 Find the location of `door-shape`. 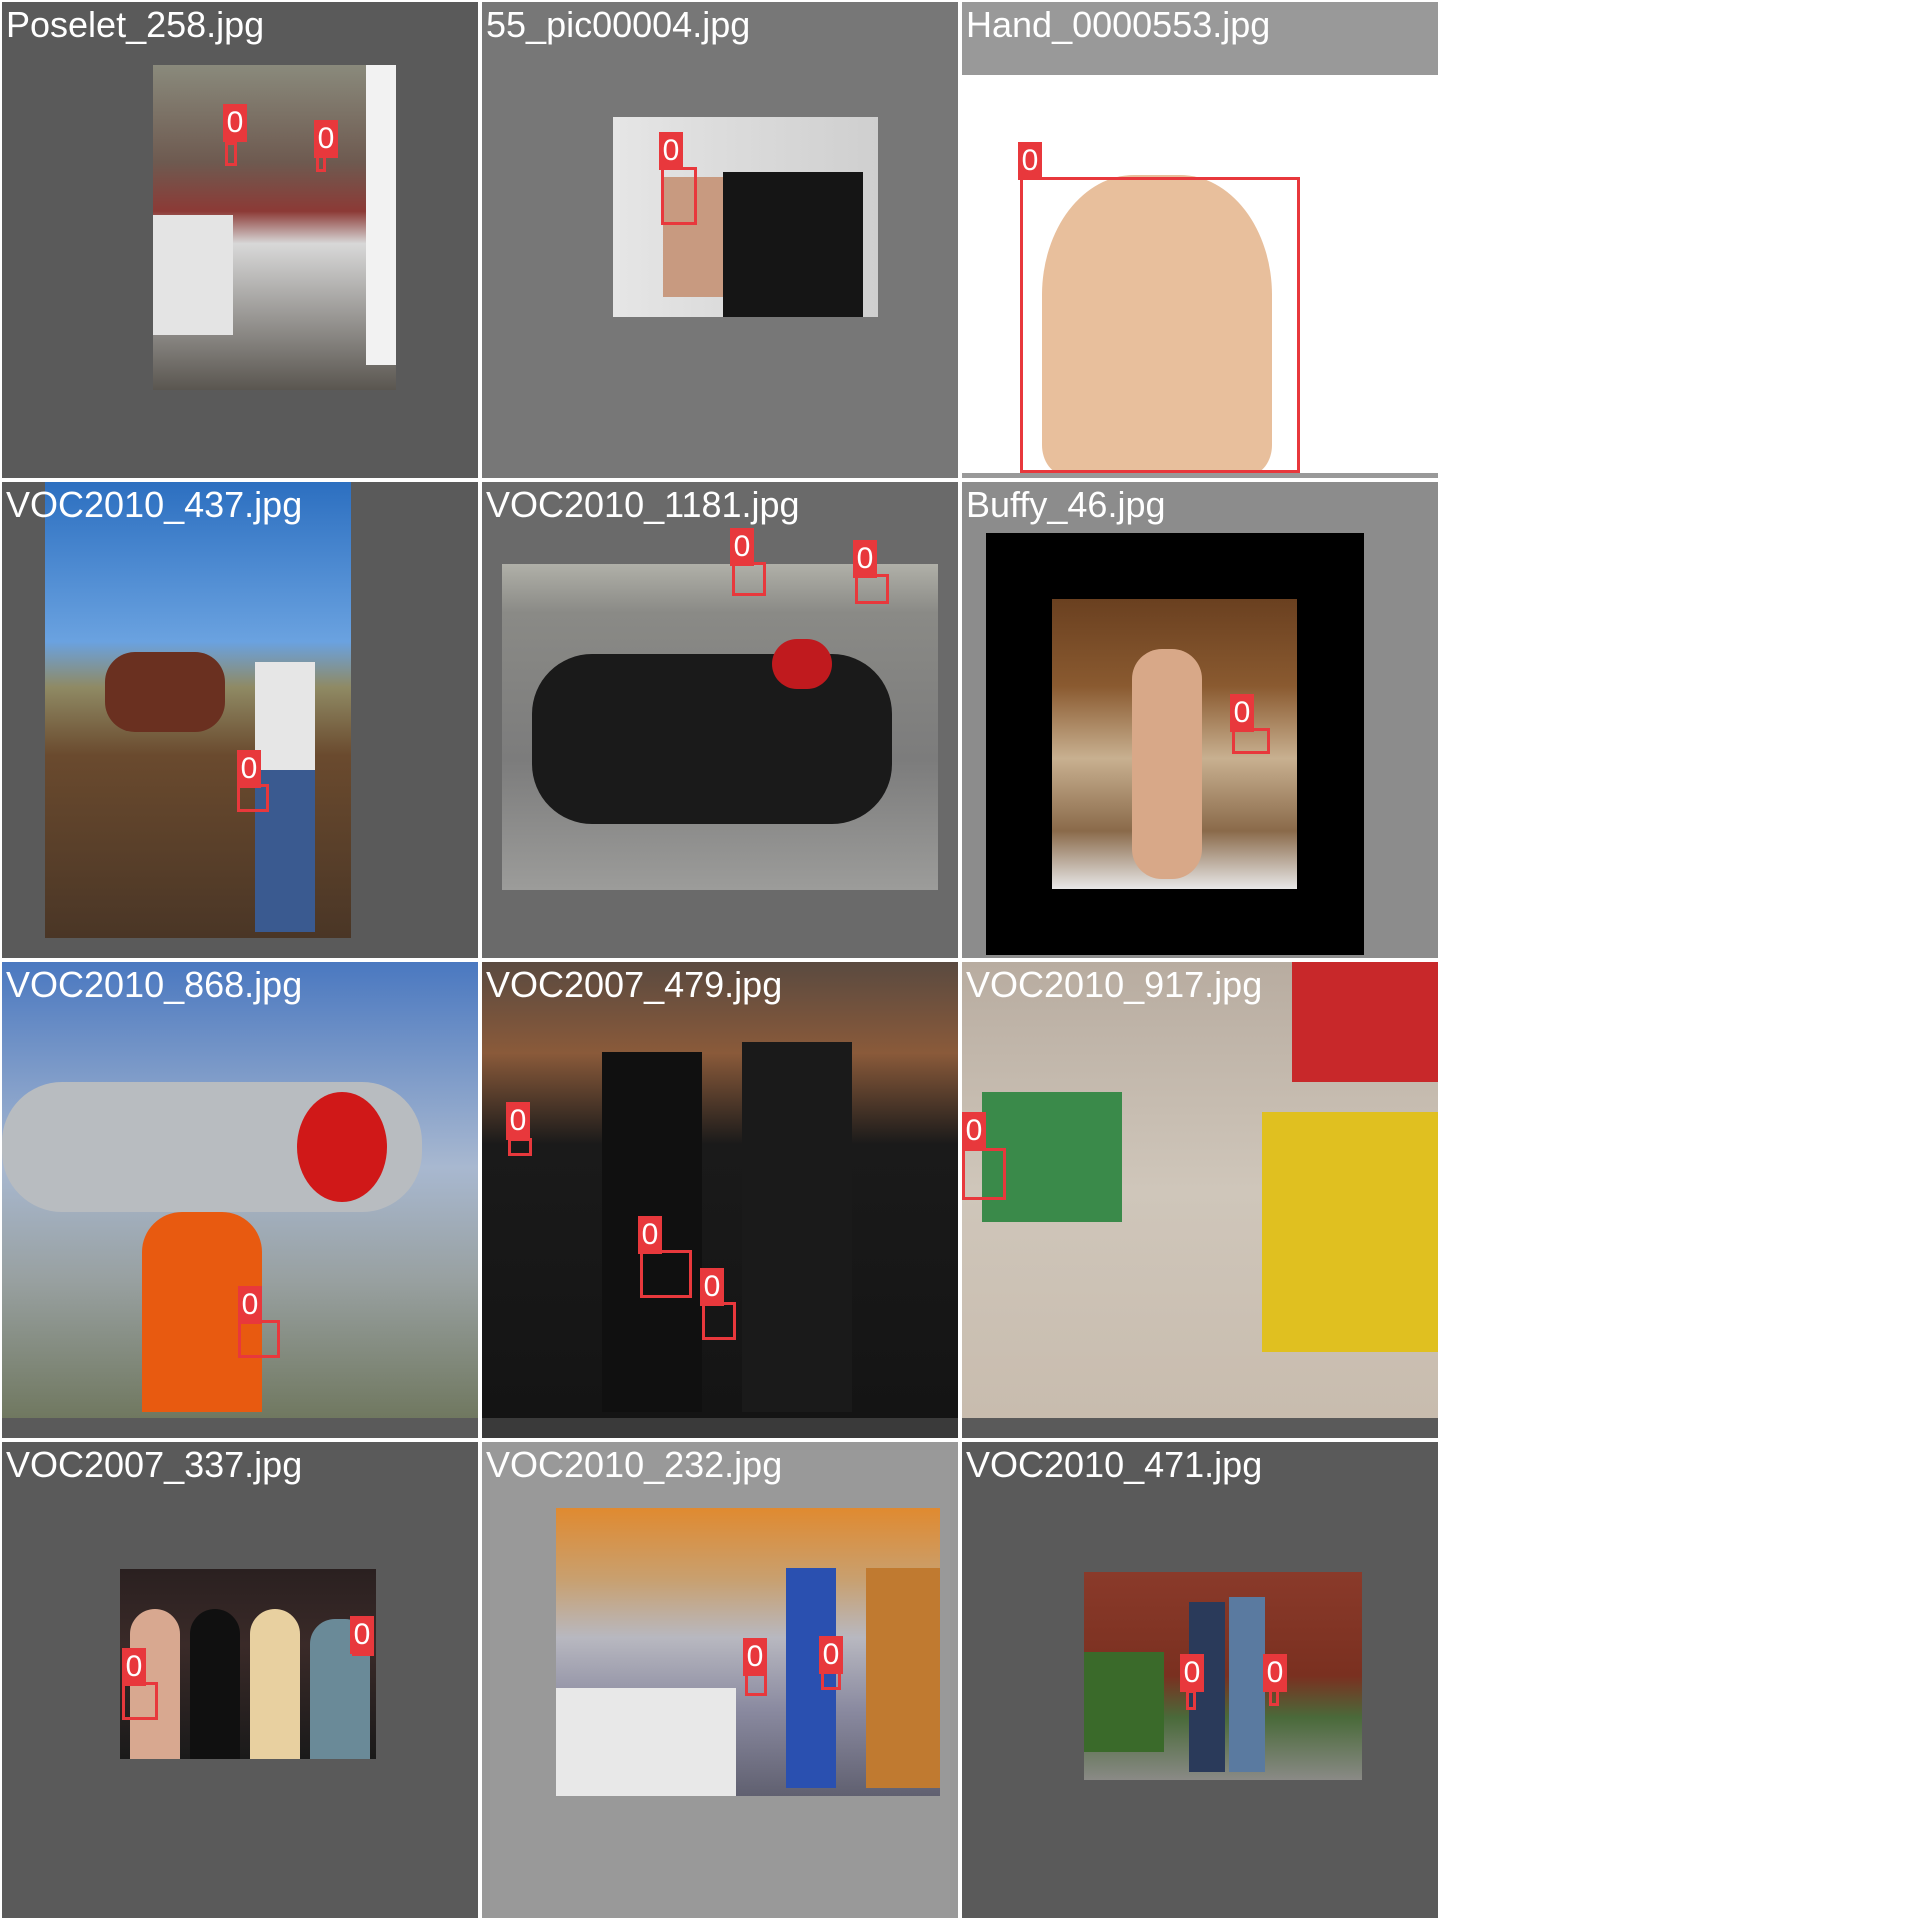

door-shape is located at coordinates (903, 1678).